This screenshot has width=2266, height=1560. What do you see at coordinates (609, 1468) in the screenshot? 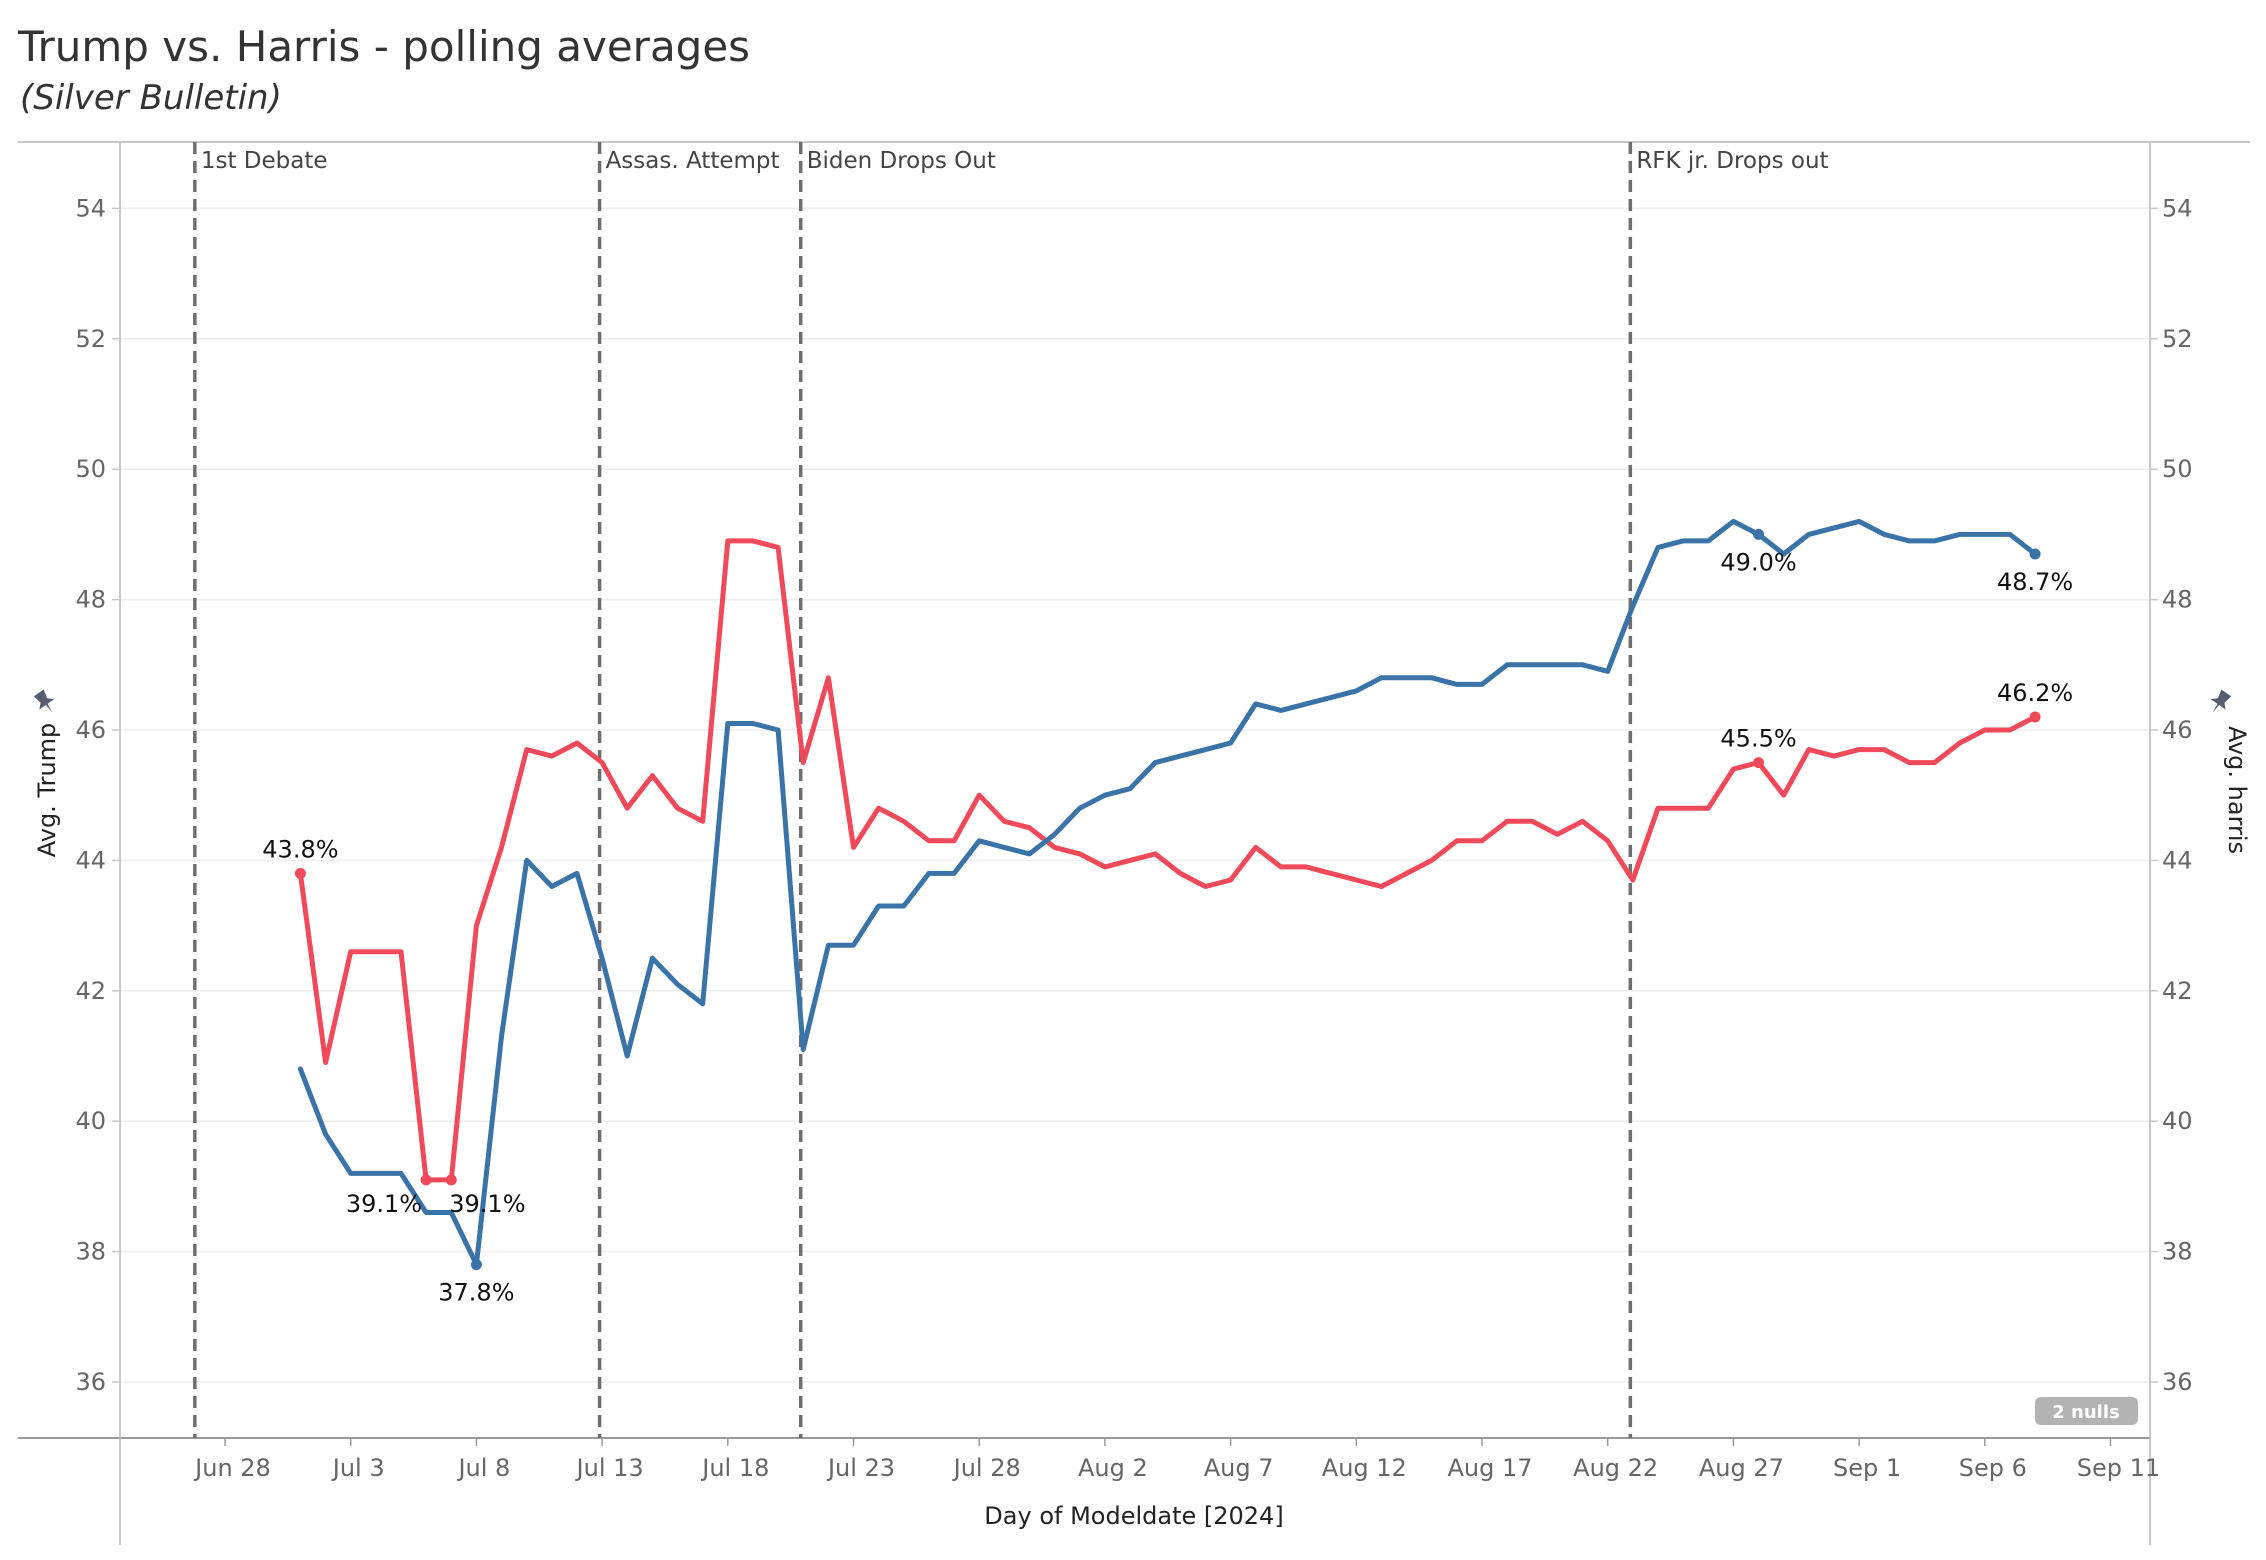
I see `x-tick-label: Jul 13` at bounding box center [609, 1468].